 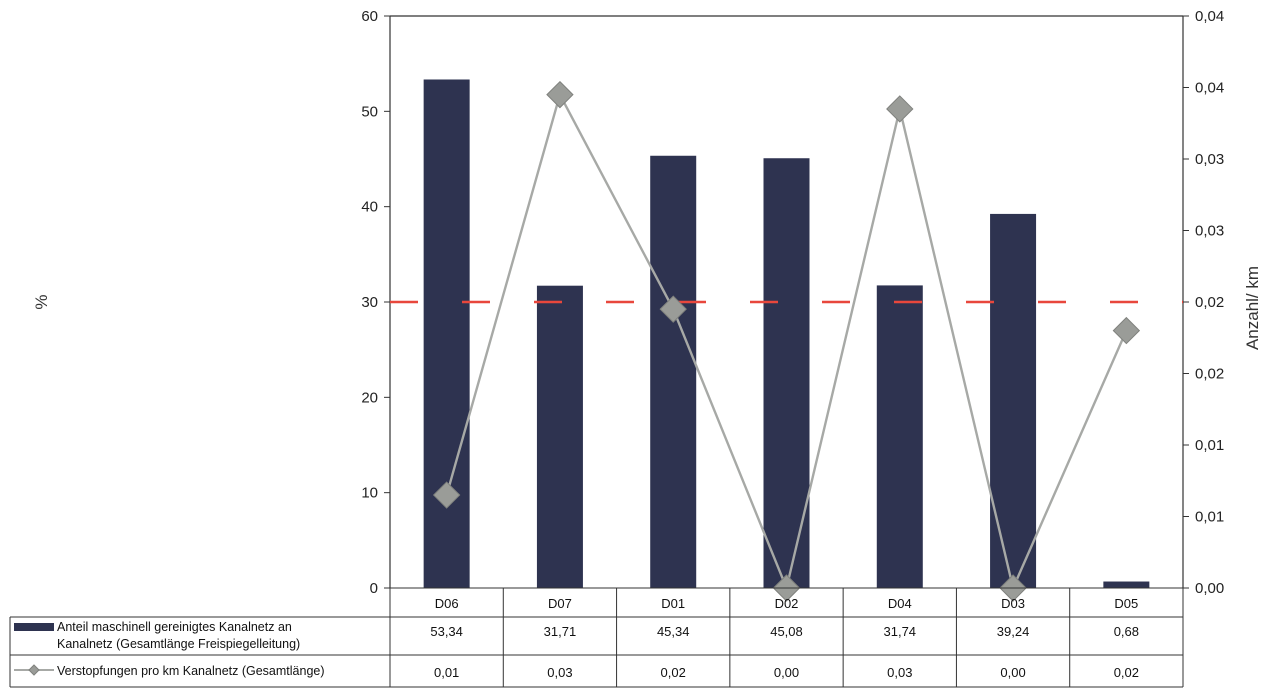 What do you see at coordinates (900, 109) in the screenshot?
I see `line-marker-d04` at bounding box center [900, 109].